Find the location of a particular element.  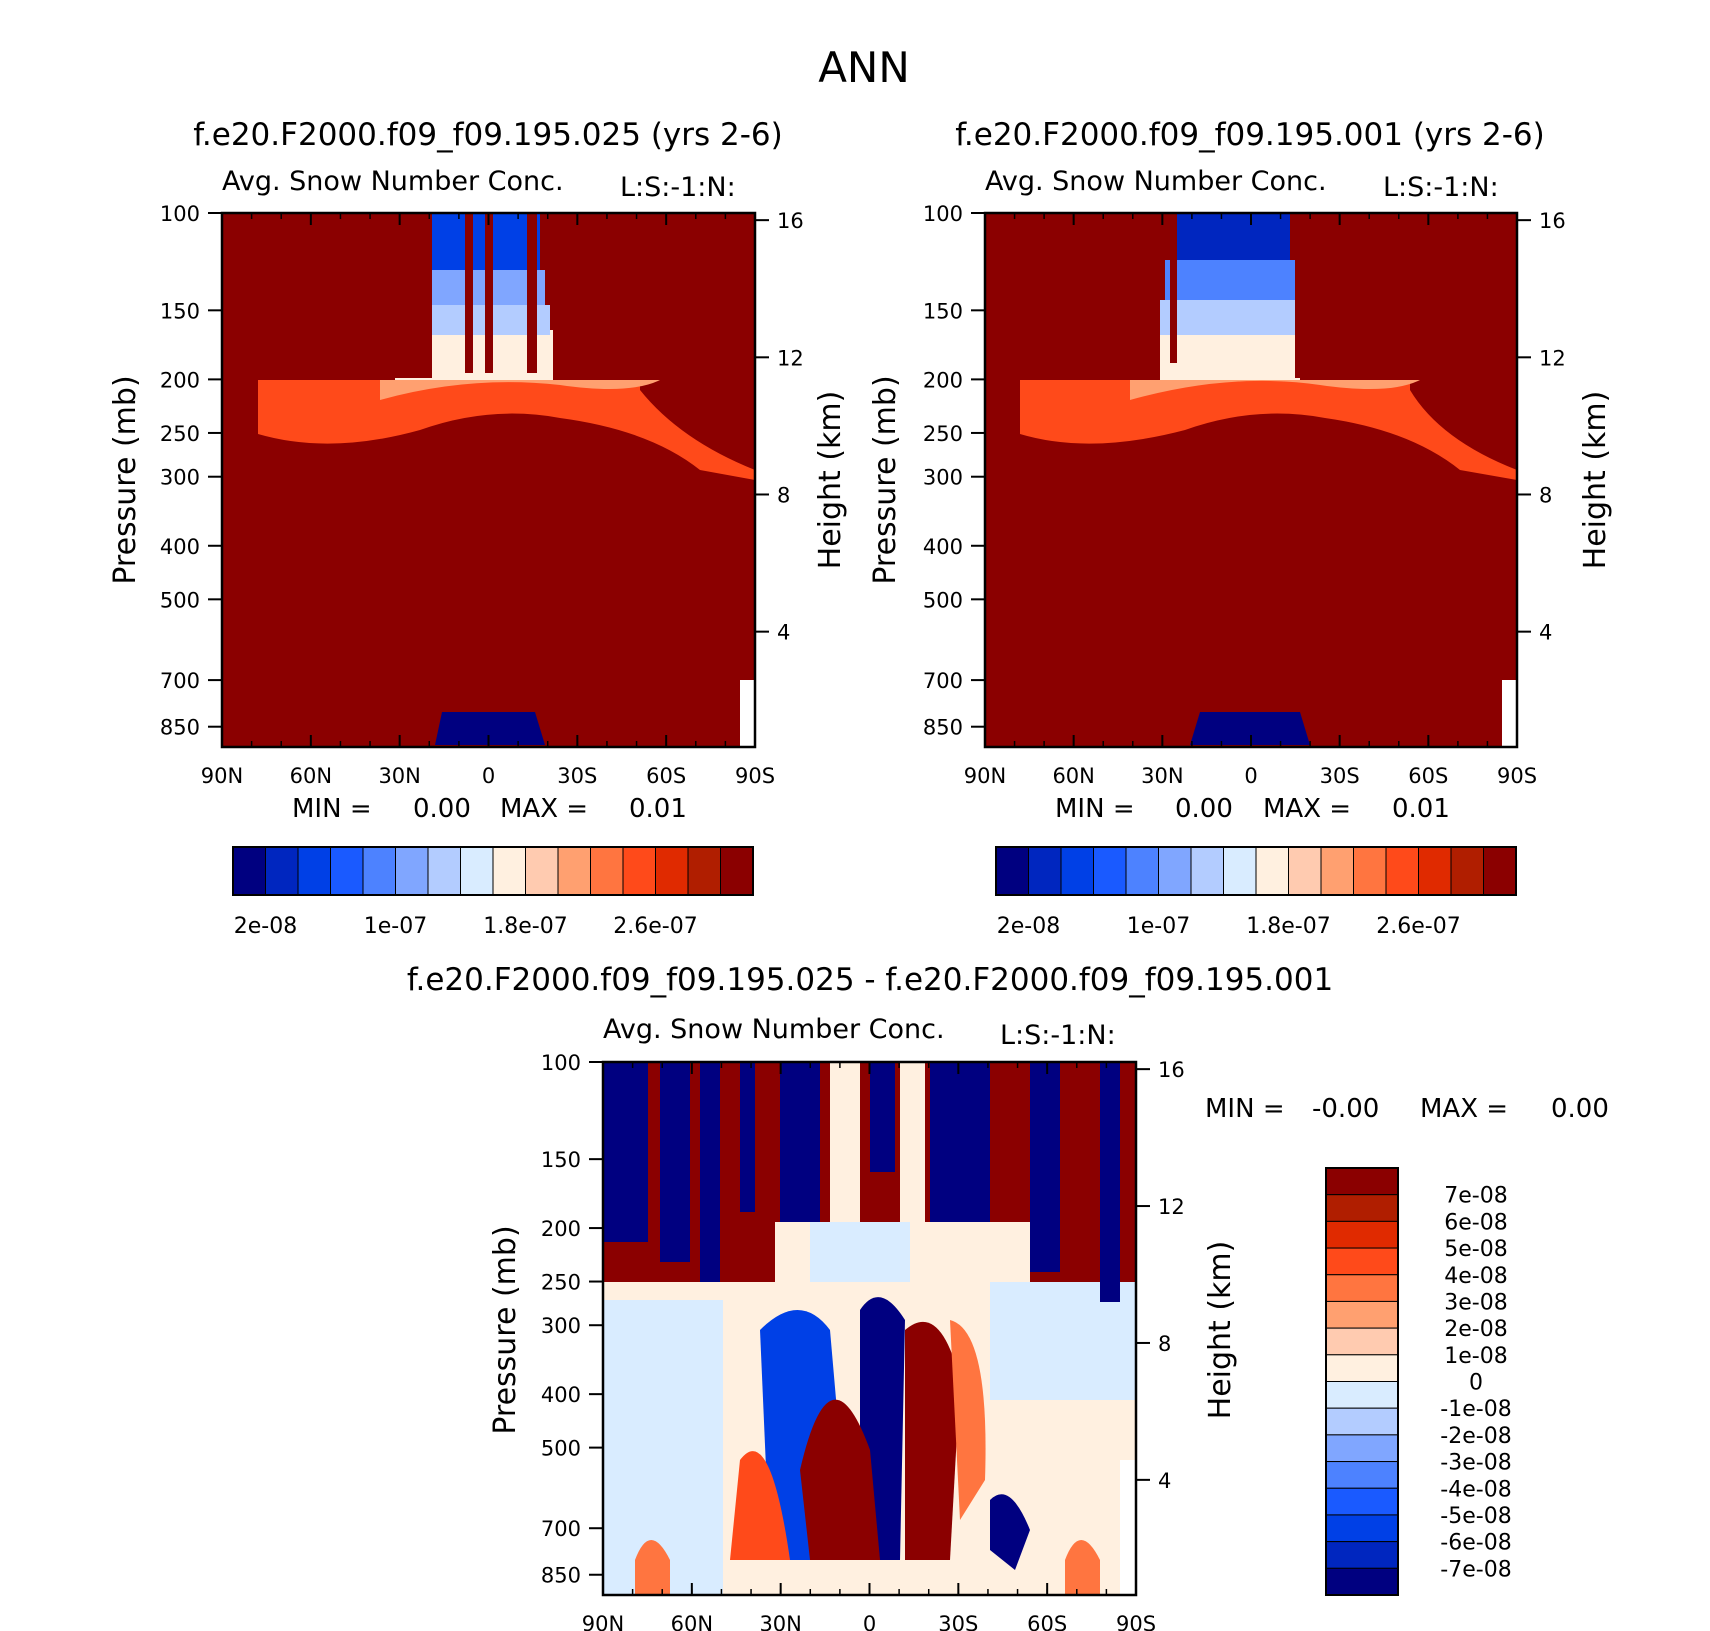

x-tick-label: 90S is located at coordinates (755, 776).